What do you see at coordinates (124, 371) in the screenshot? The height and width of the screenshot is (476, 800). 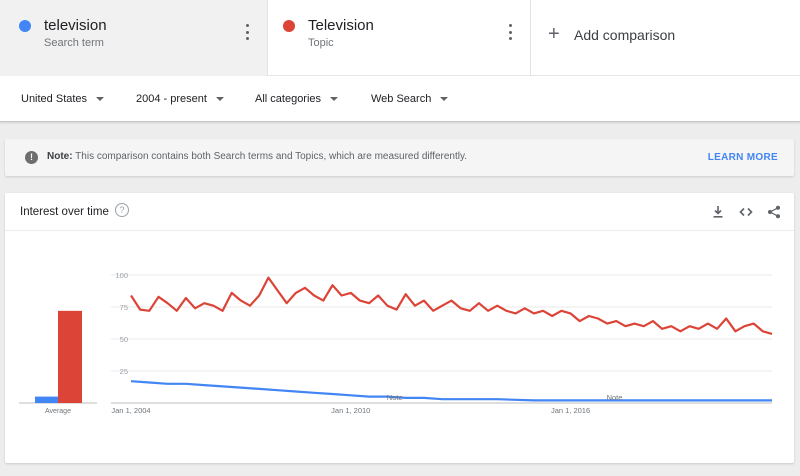 I see `y-tick-label: 25` at bounding box center [124, 371].